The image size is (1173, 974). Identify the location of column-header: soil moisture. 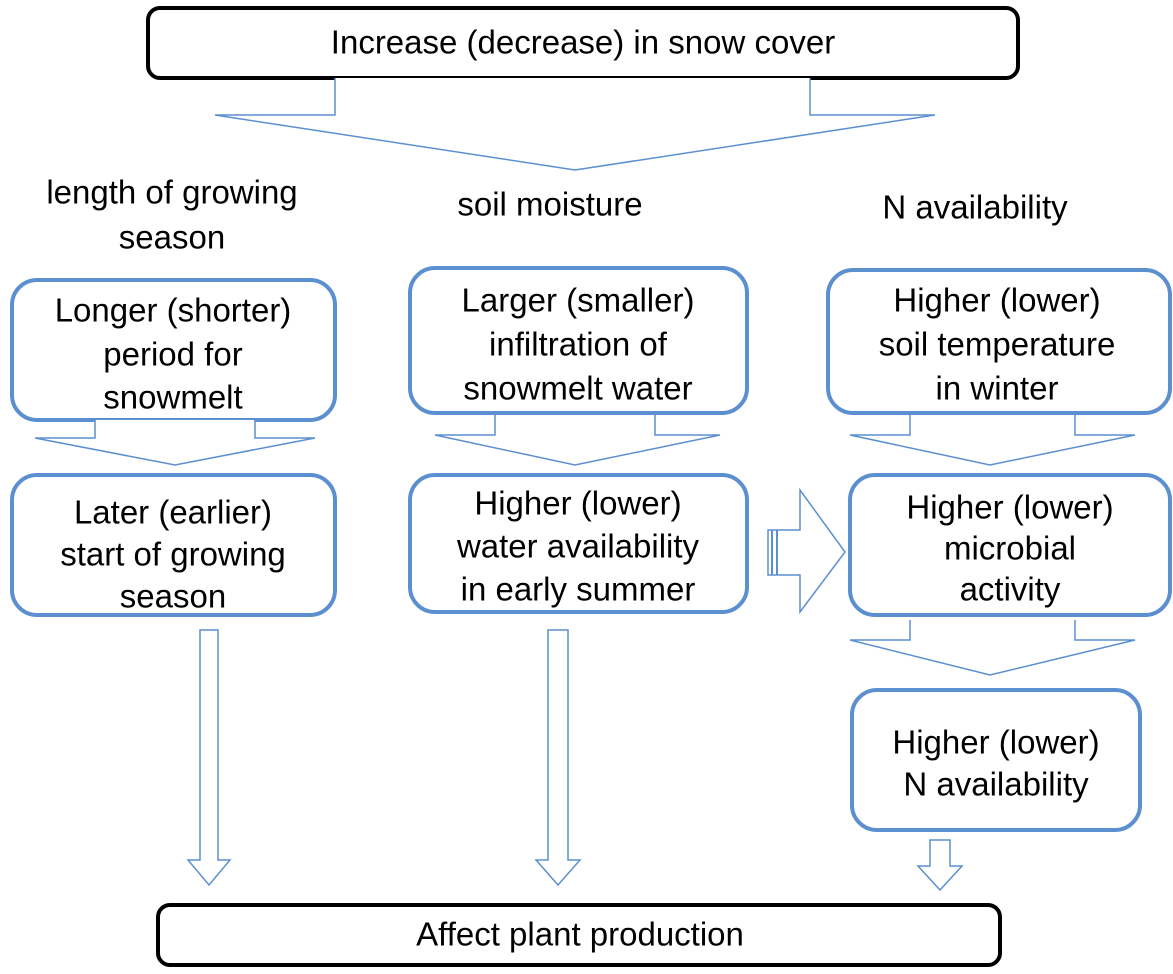
(549, 204).